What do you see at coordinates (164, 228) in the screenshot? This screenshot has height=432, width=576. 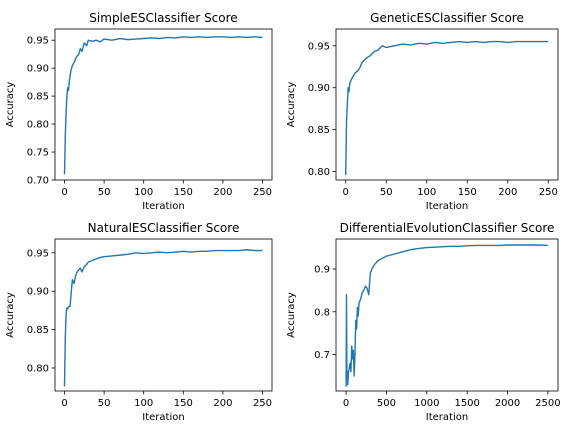 I see `chart-title: NaturalESClassifier Score` at bounding box center [164, 228].